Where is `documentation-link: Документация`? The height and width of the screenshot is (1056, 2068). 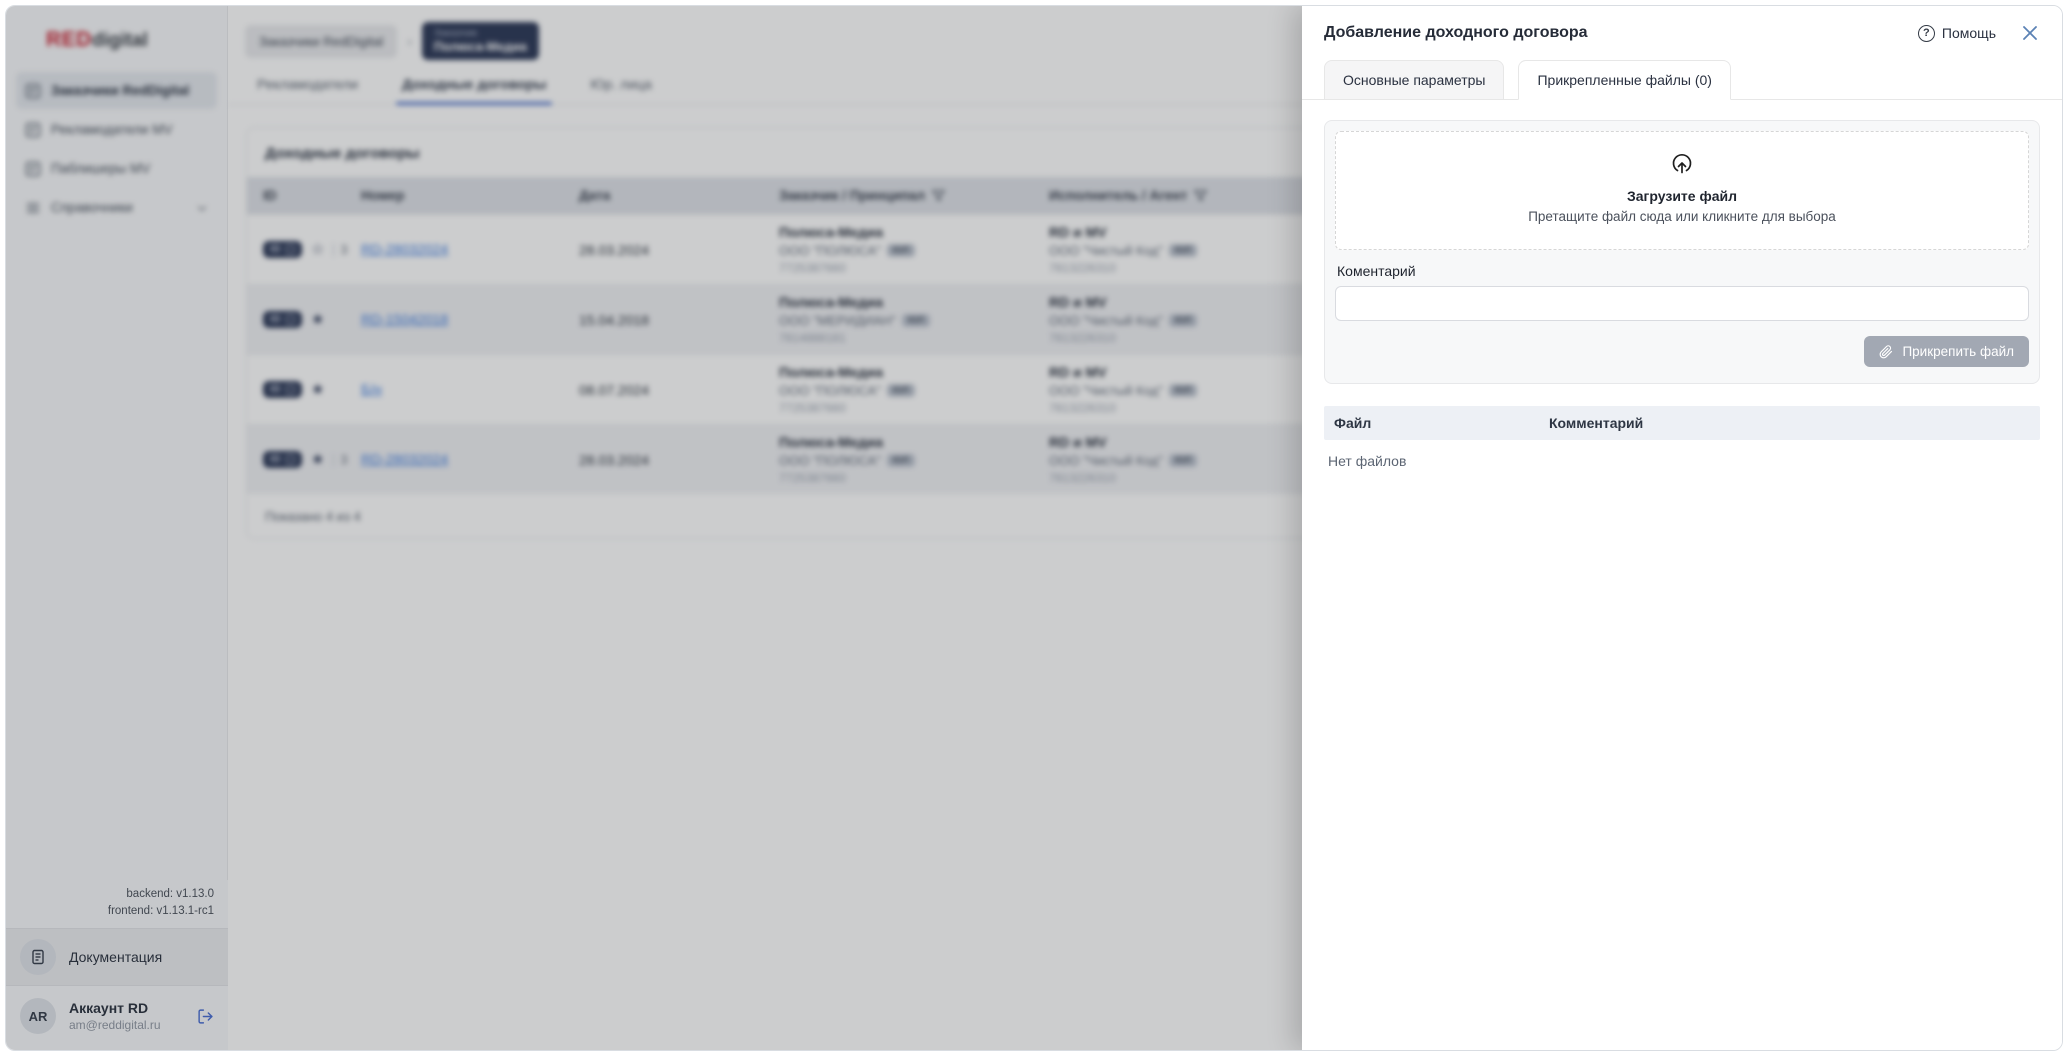
documentation-link: Документация is located at coordinates (117, 956).